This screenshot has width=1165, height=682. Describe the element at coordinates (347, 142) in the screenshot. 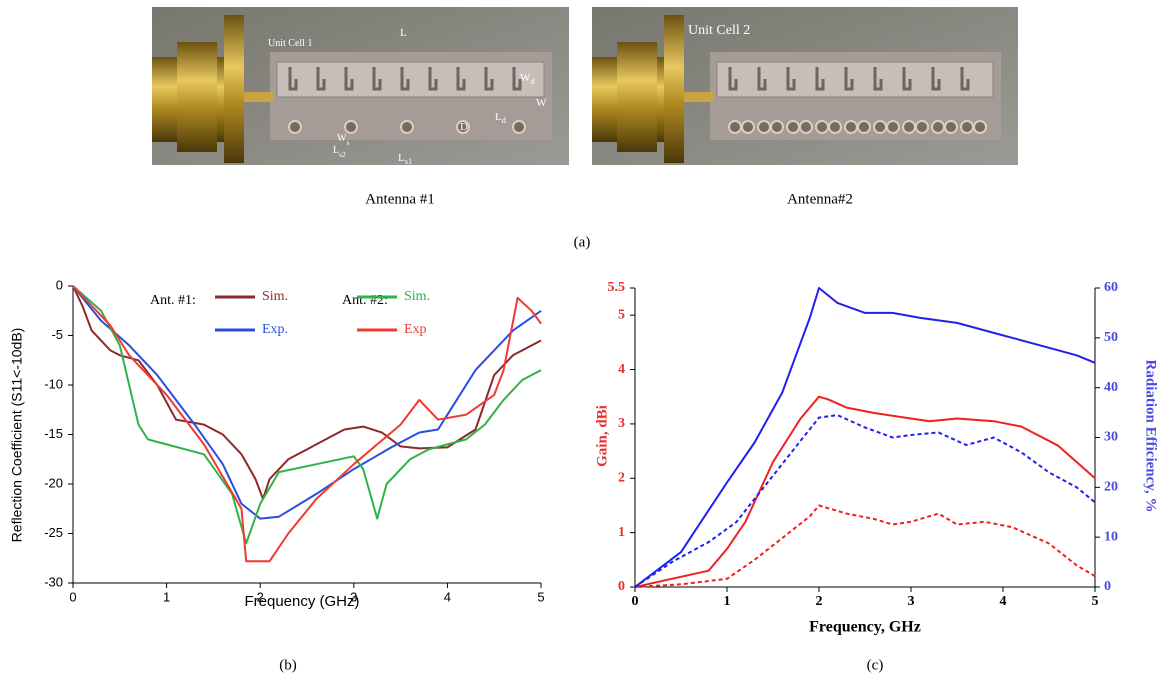

I see `photo-label-sub: s` at that location.